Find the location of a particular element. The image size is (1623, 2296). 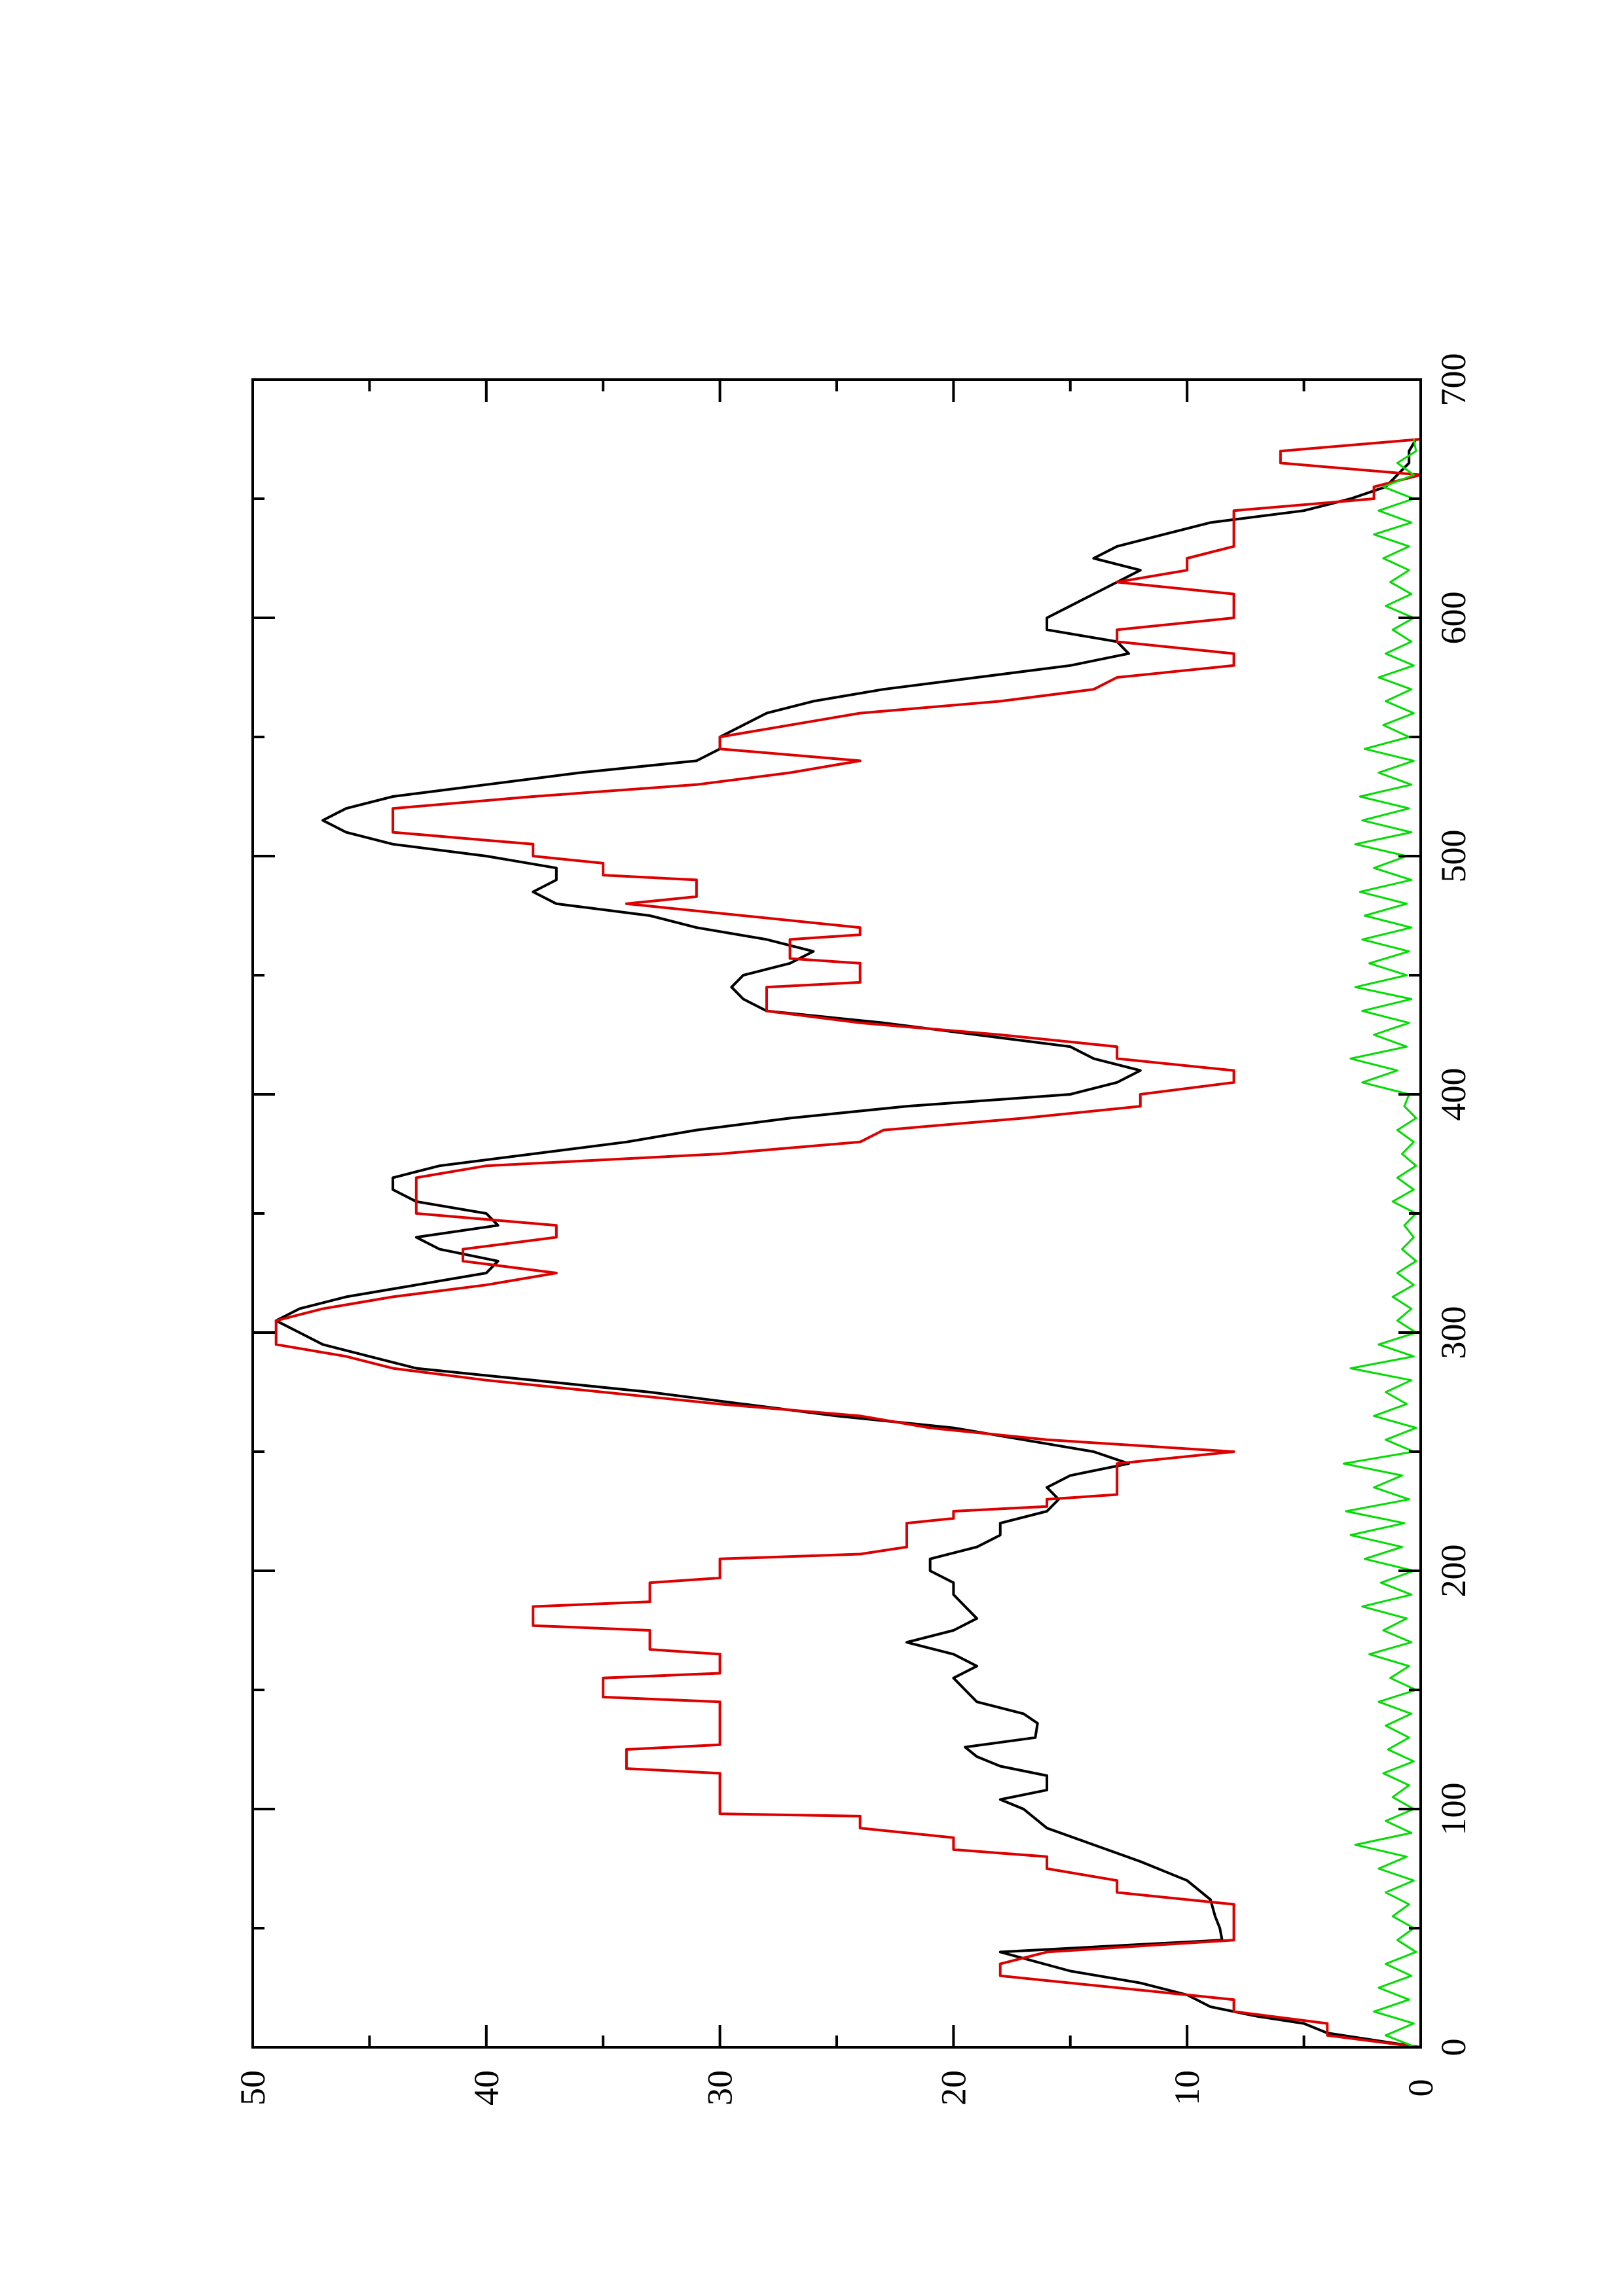

x-tick-label: 500 is located at coordinates (1453, 856).